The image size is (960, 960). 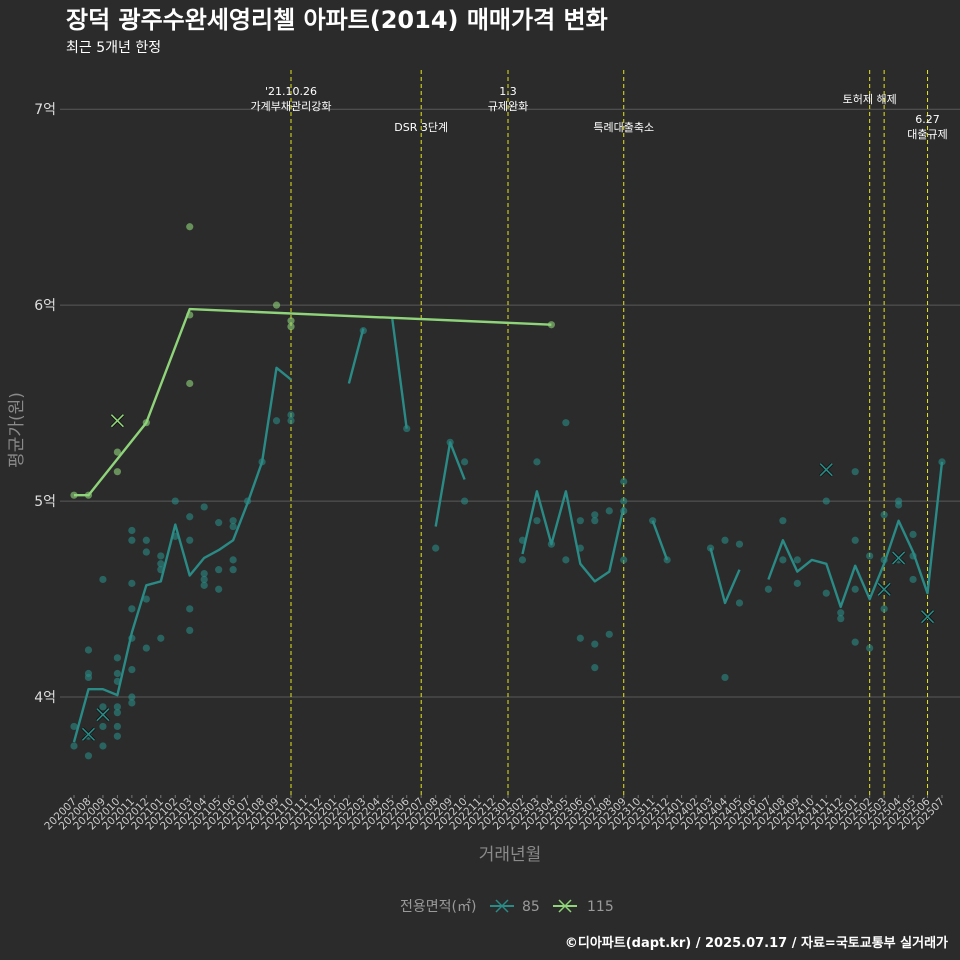 I want to click on legend-swatch-85-cross, so click(x=502, y=906).